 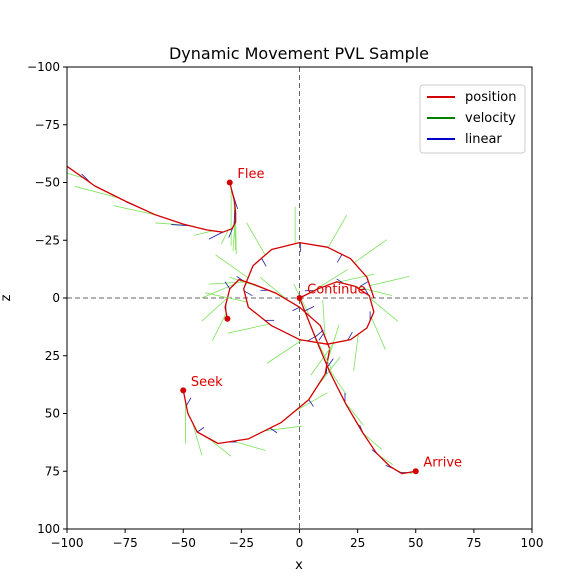 I want to click on legend: position velocity linear, so click(x=472, y=119).